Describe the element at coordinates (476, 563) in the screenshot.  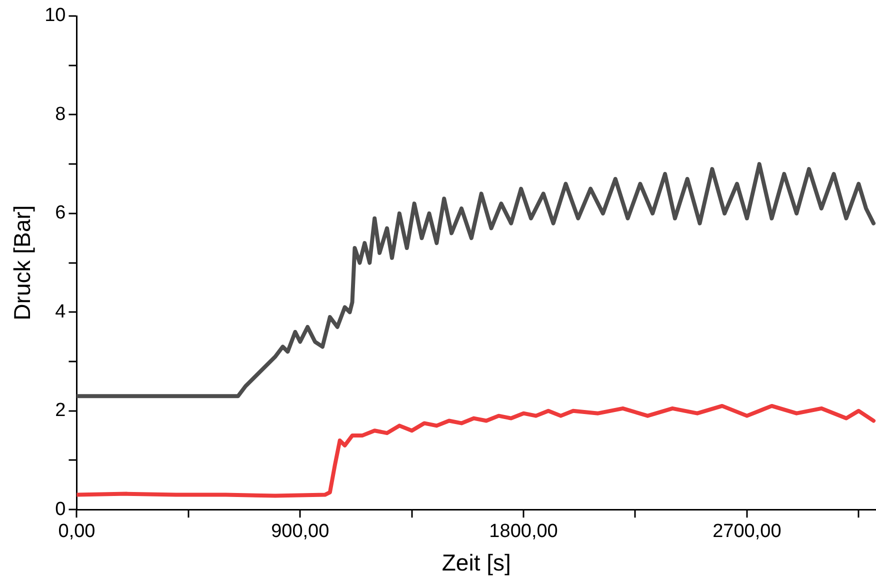
I see `x-axis-title: Zeit [s]` at that location.